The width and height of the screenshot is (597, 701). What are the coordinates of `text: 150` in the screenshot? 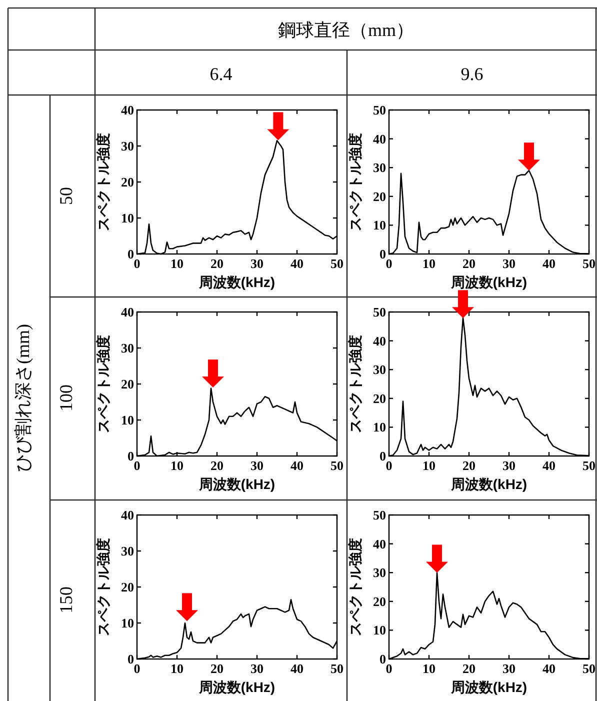 It's located at (66, 600).